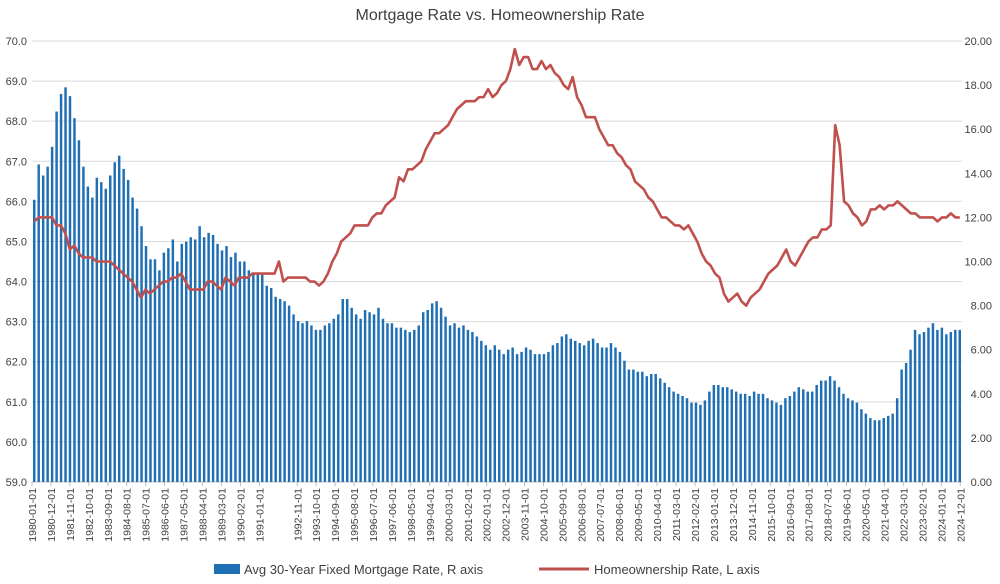  What do you see at coordinates (526, 514) in the screenshot?
I see `x-axis-tick-label: 2003-11-01` at bounding box center [526, 514].